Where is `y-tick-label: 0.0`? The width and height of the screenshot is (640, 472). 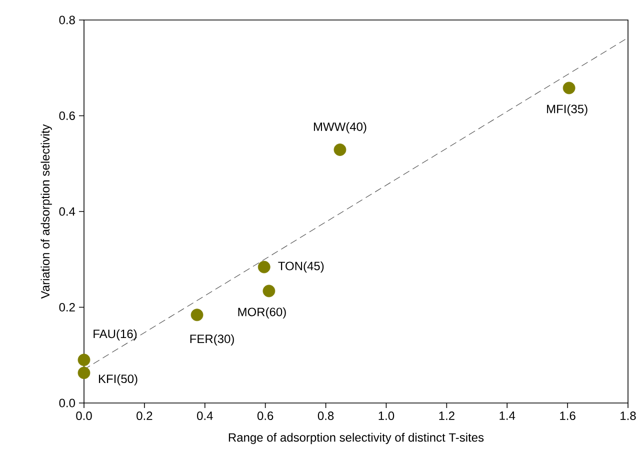 y-tick-label: 0.0 is located at coordinates (67, 403).